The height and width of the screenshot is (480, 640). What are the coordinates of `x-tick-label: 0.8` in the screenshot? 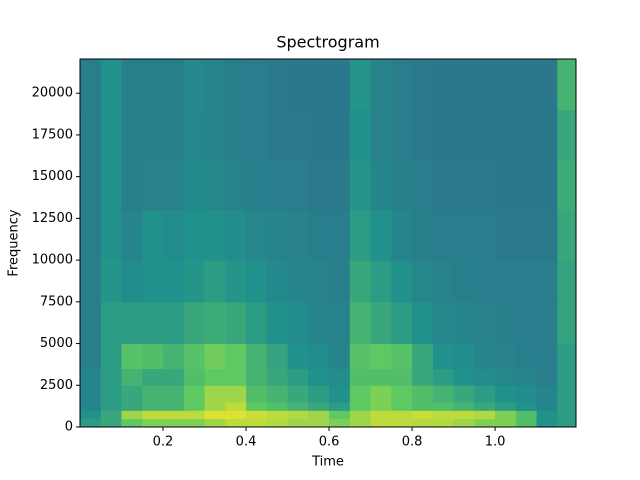 It's located at (412, 442).